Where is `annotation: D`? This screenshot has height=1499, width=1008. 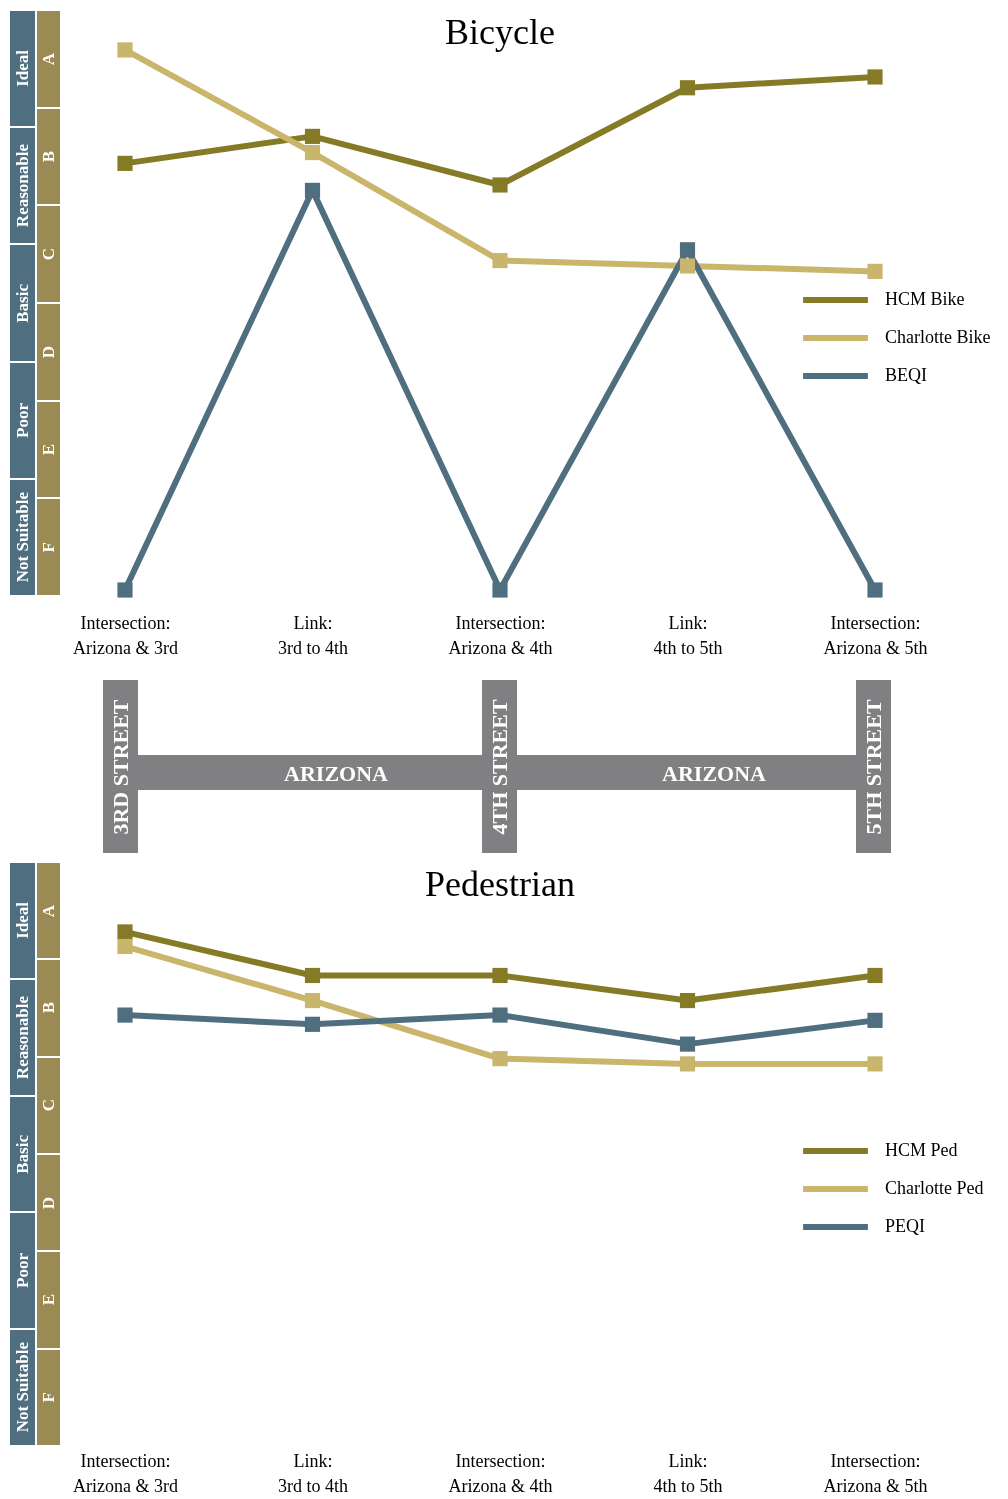 annotation: D is located at coordinates (48, 351).